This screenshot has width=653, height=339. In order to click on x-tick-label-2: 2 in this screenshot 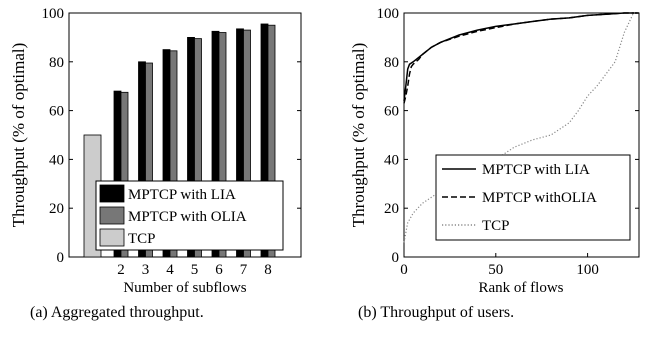, I will do `click(121, 270)`.